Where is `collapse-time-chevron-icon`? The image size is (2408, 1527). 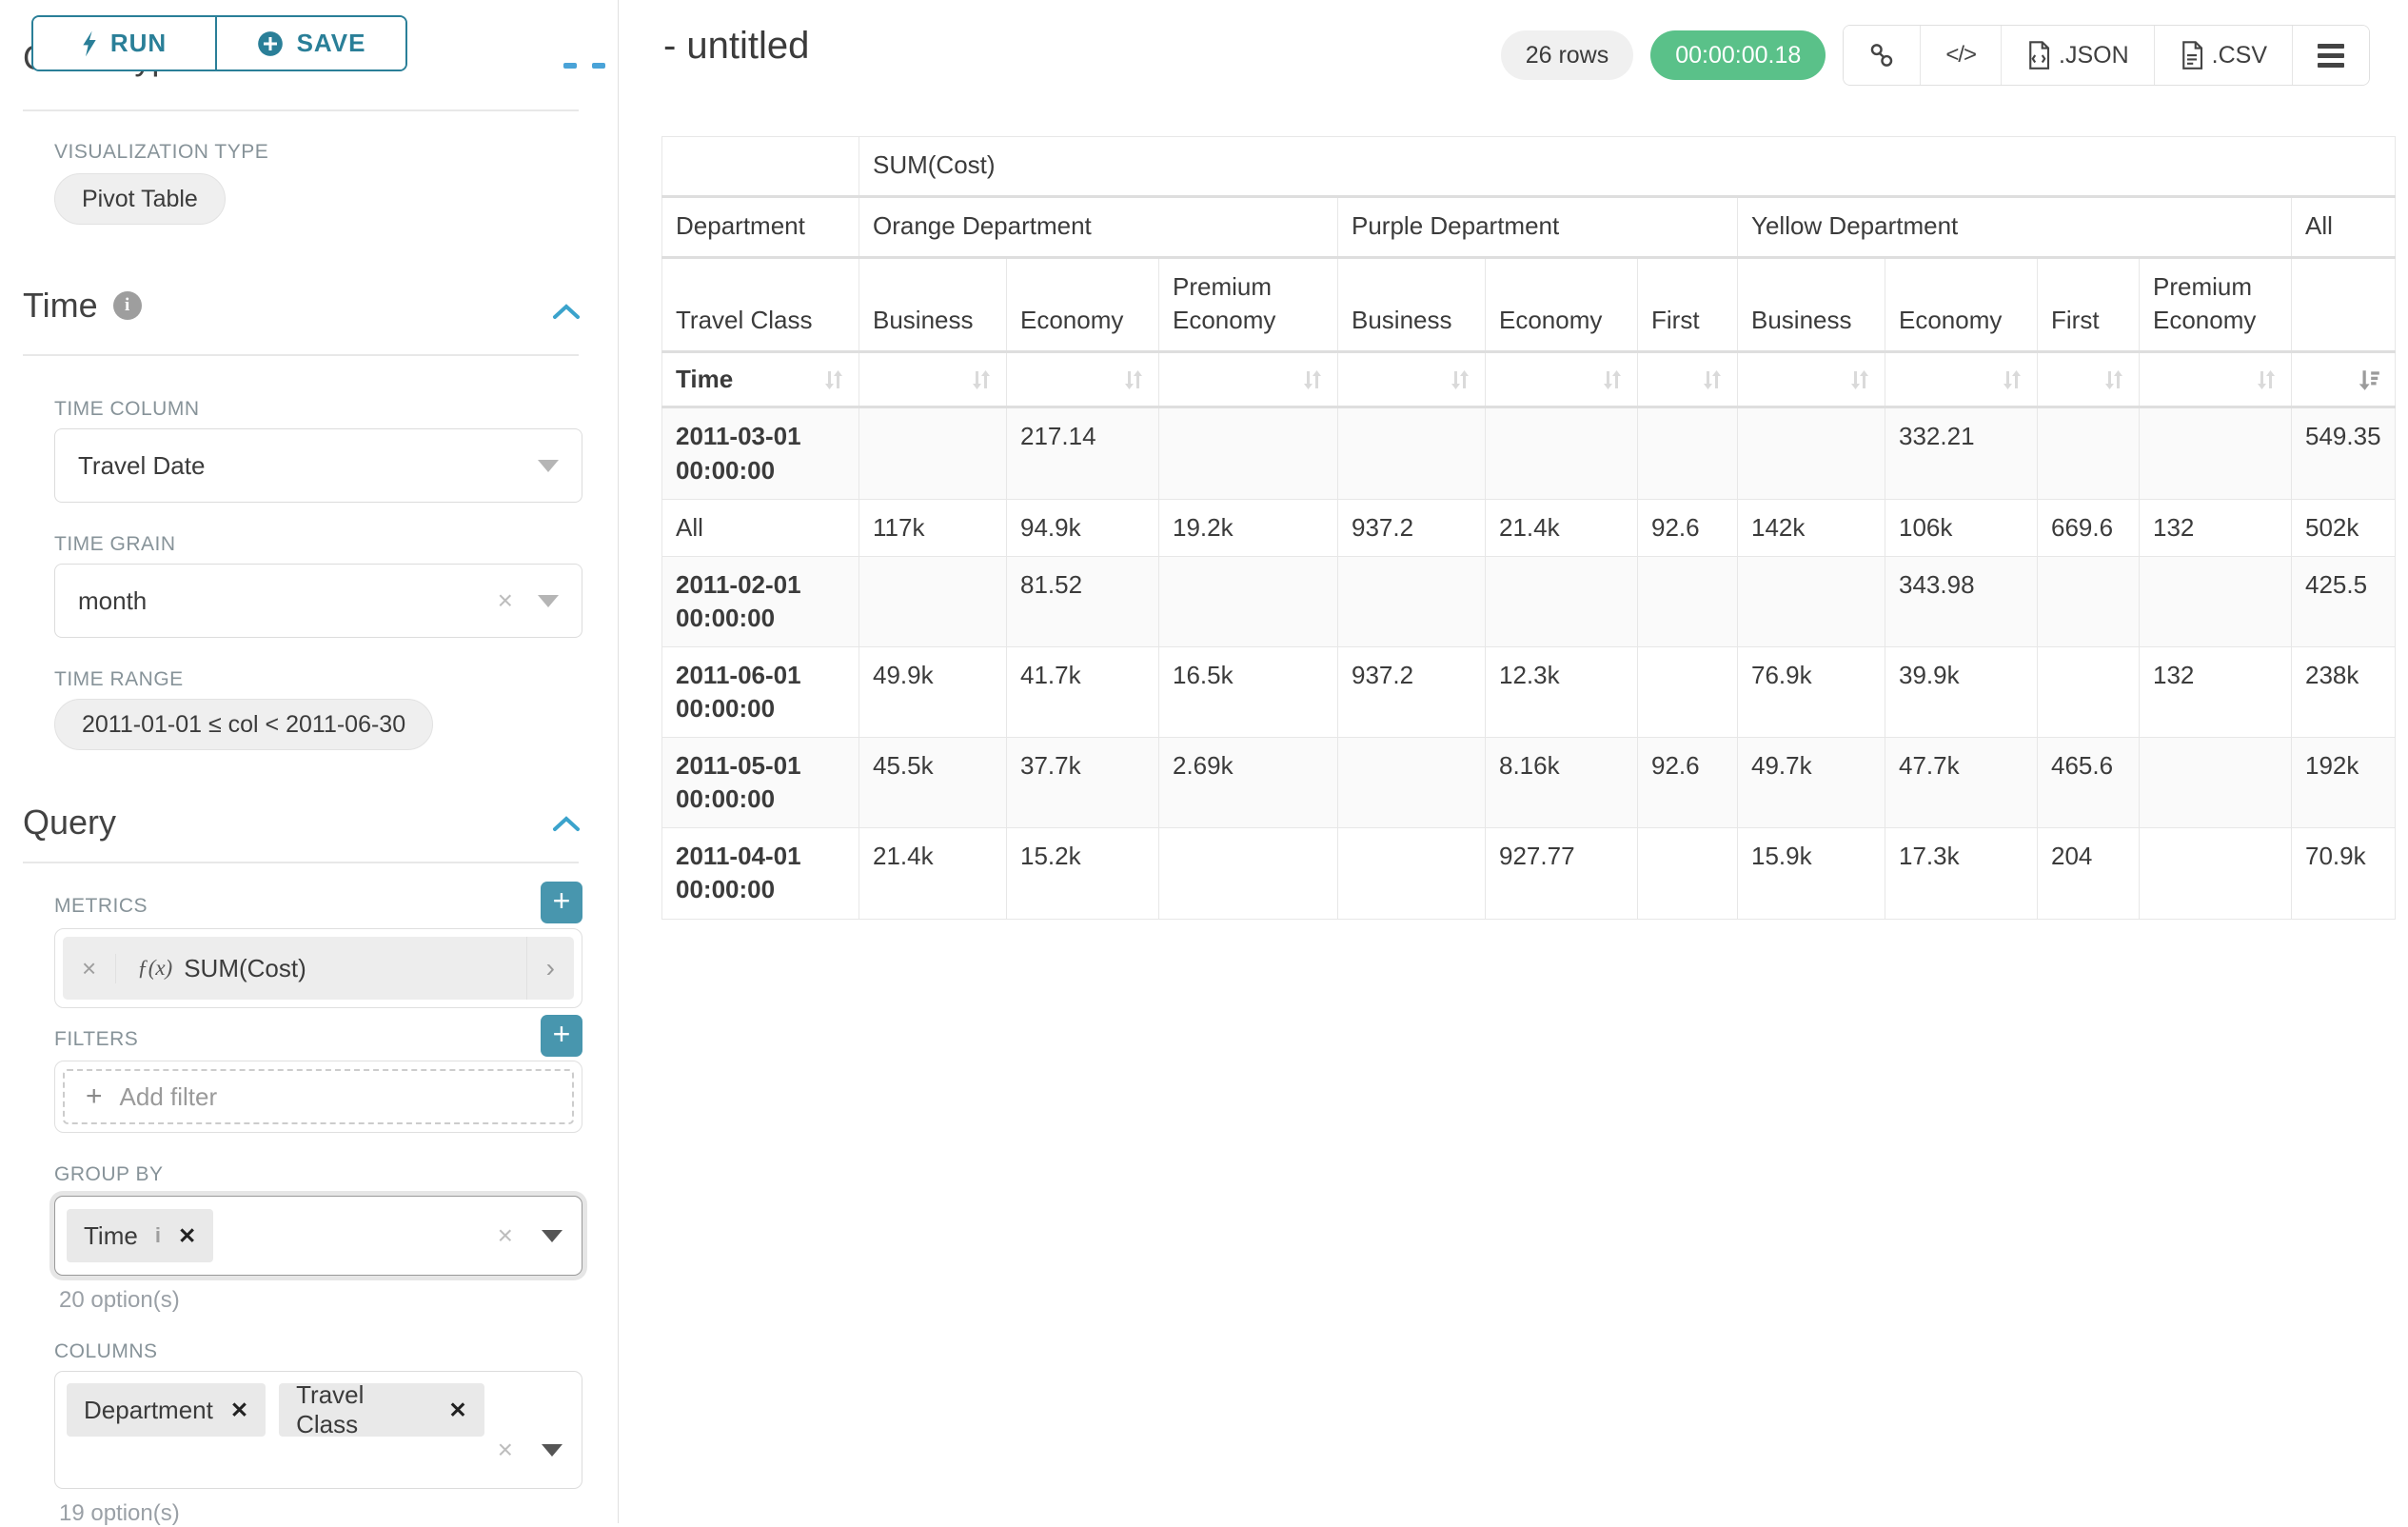
collapse-time-chevron-icon is located at coordinates (566, 311).